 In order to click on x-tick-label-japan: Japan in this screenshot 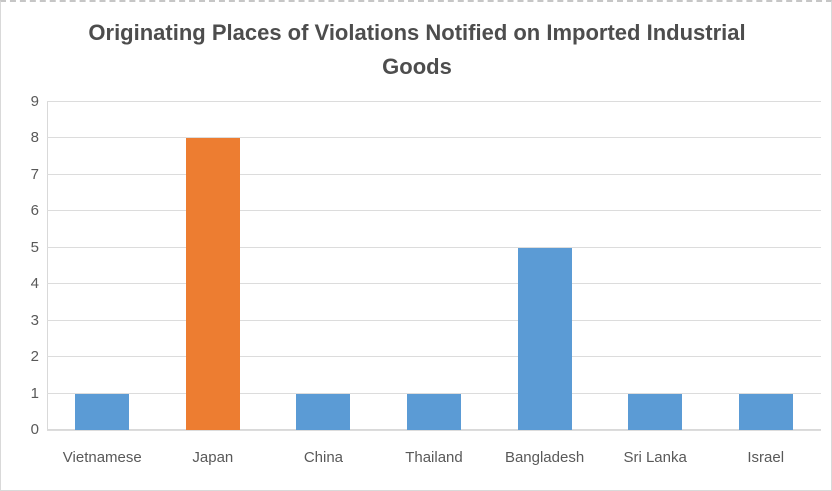, I will do `click(213, 457)`.